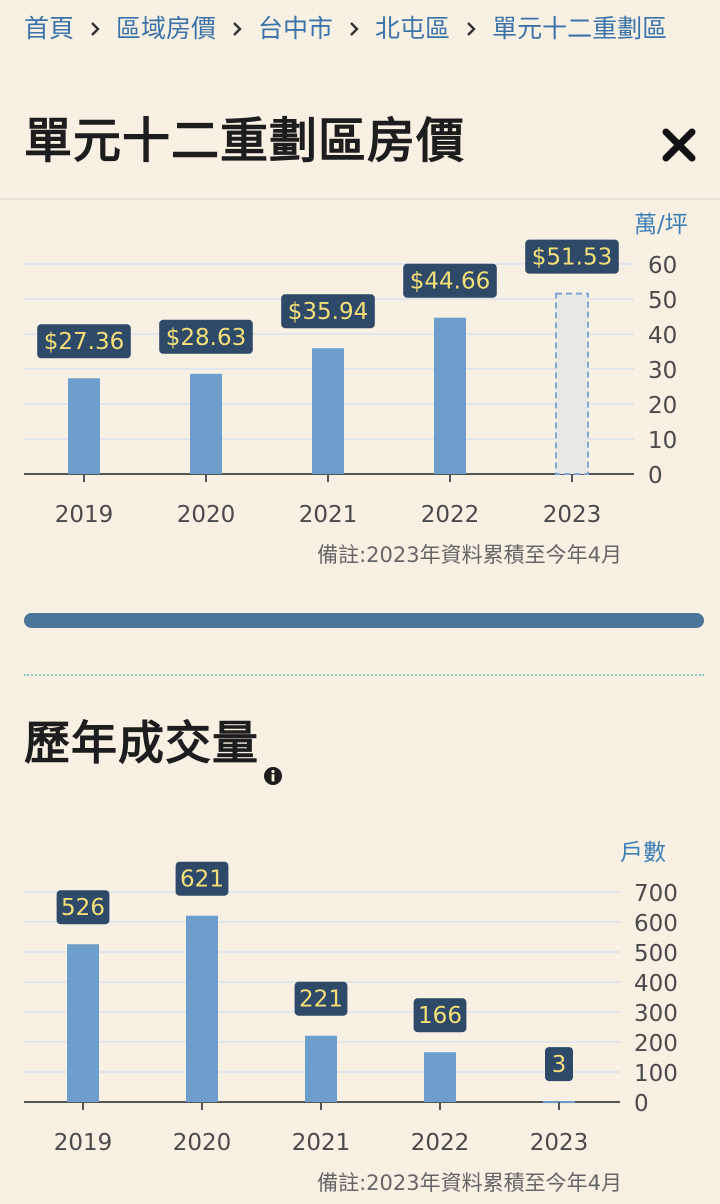 The height and width of the screenshot is (1204, 720). I want to click on close-button, so click(679, 145).